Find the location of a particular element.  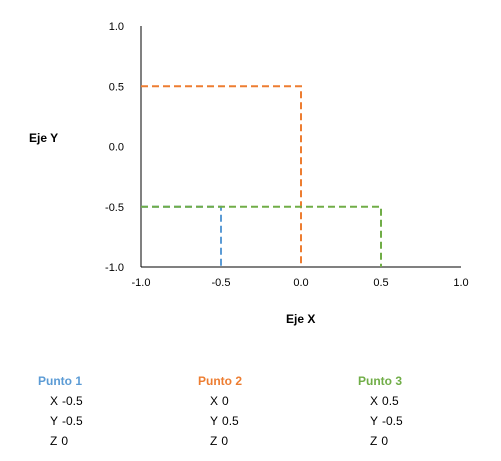

x-tick-label: -1.0 is located at coordinates (141, 283).